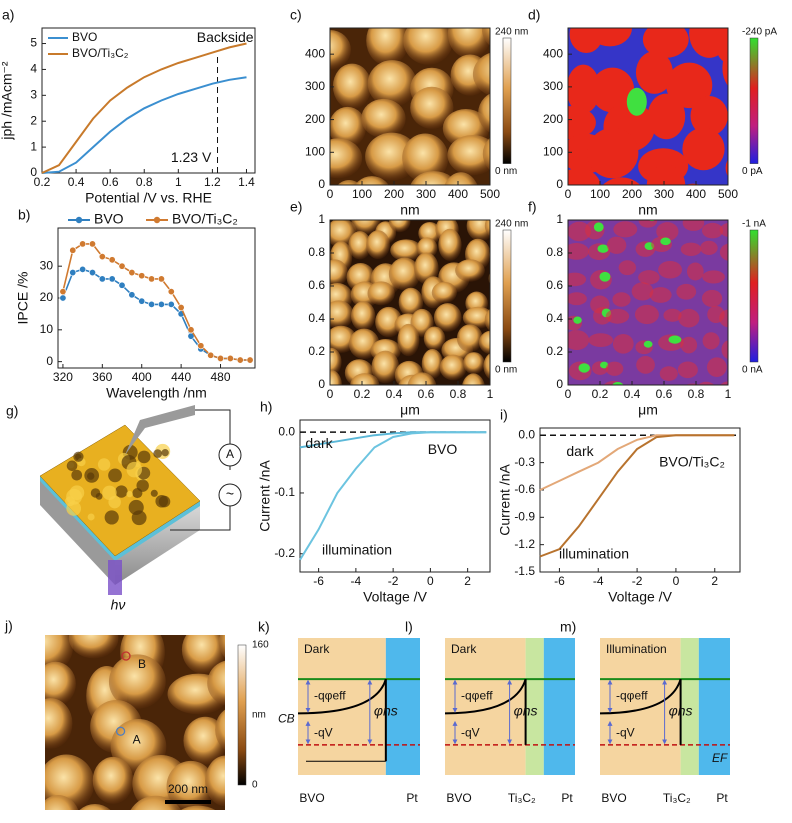  Describe the element at coordinates (77, 532) in the screenshot. I see `slab-side` at that location.